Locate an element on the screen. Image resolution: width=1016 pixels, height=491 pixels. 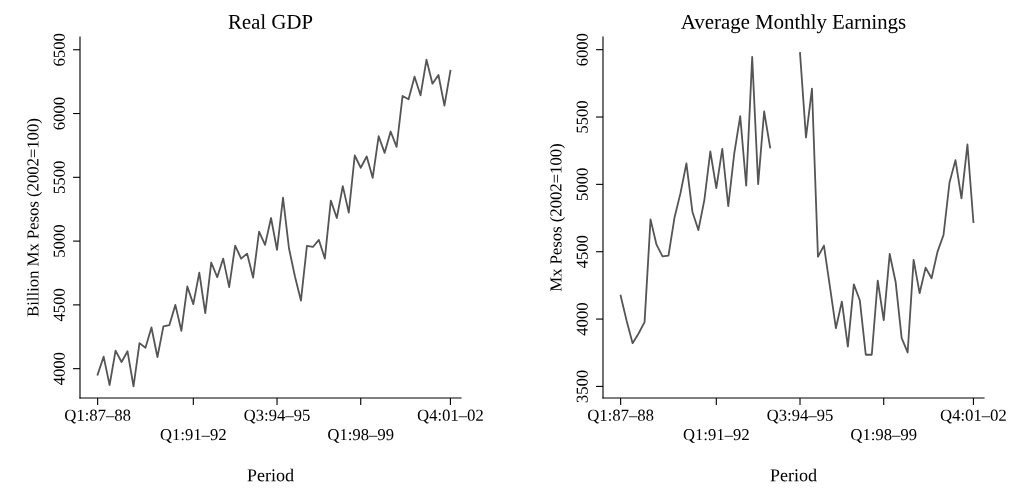
y-axis-title: Billion Mx Pesos (2002=100) is located at coordinates (34, 217).